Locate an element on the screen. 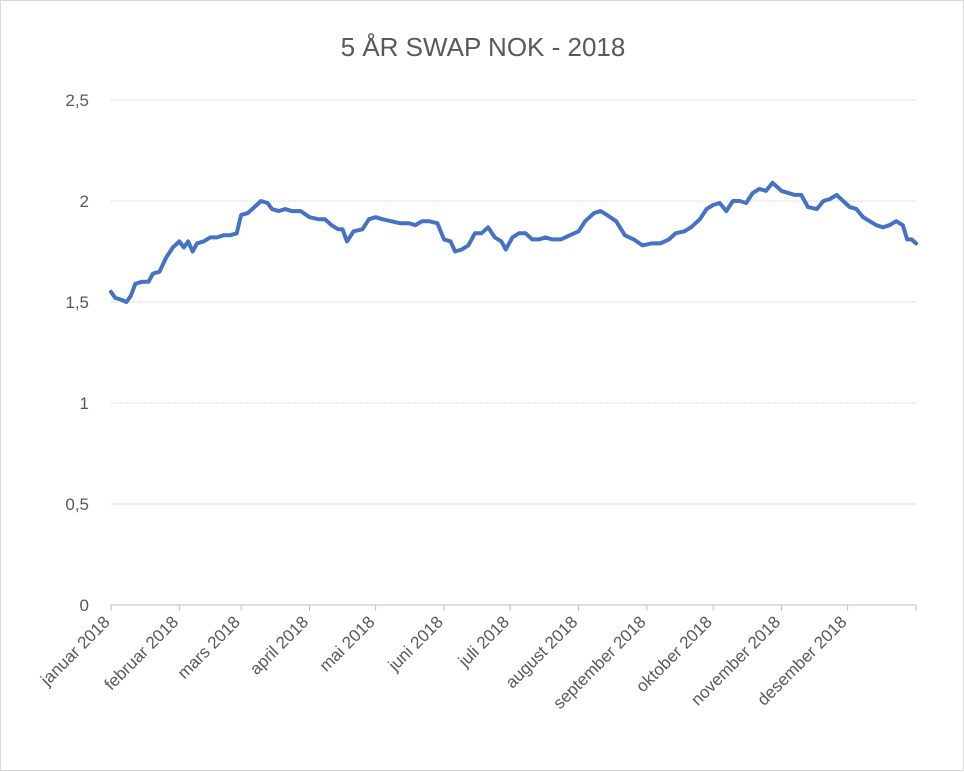 The height and width of the screenshot is (772, 964). y-tick-label: 0 is located at coordinates (84, 605).